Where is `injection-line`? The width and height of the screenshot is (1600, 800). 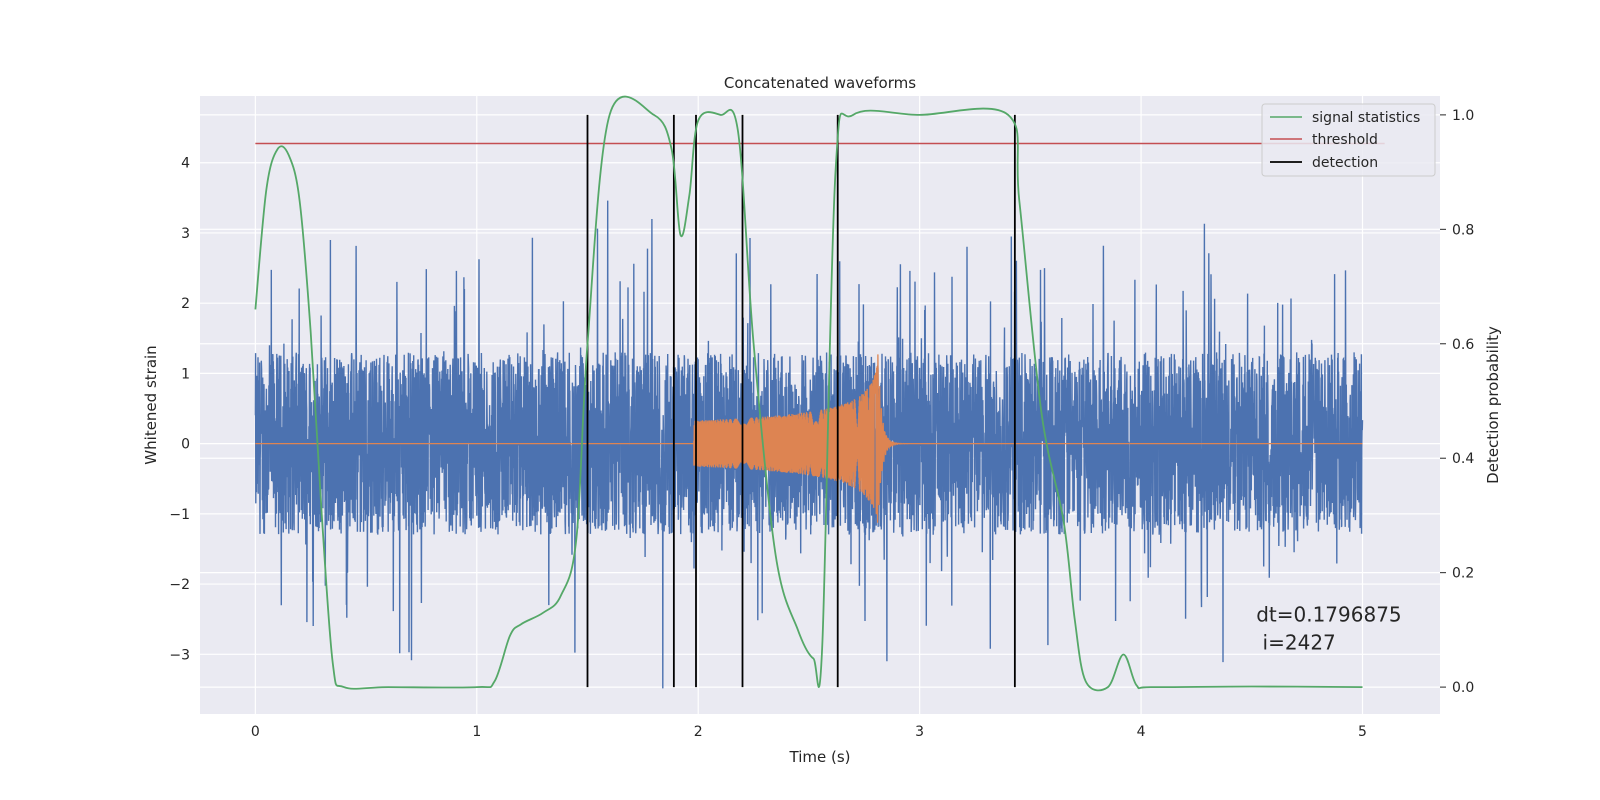 injection-line is located at coordinates (809, 438).